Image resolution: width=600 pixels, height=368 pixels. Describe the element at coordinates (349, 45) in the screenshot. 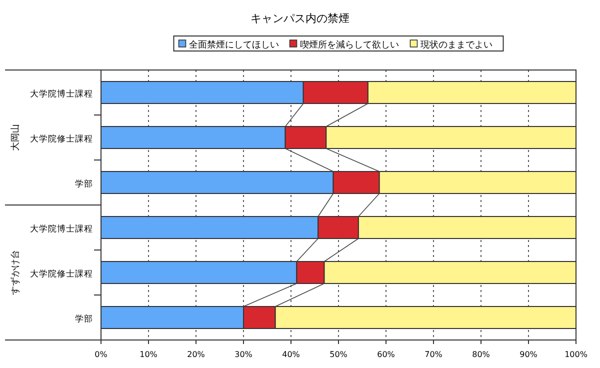

I see `legend-label: 喫煙所を減らして欲しい` at that location.